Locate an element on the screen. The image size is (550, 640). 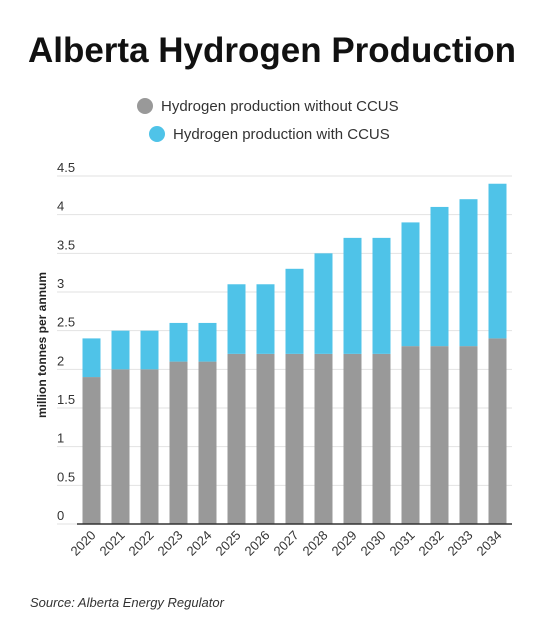
x-tick-label: 2028 is located at coordinates (315, 543).